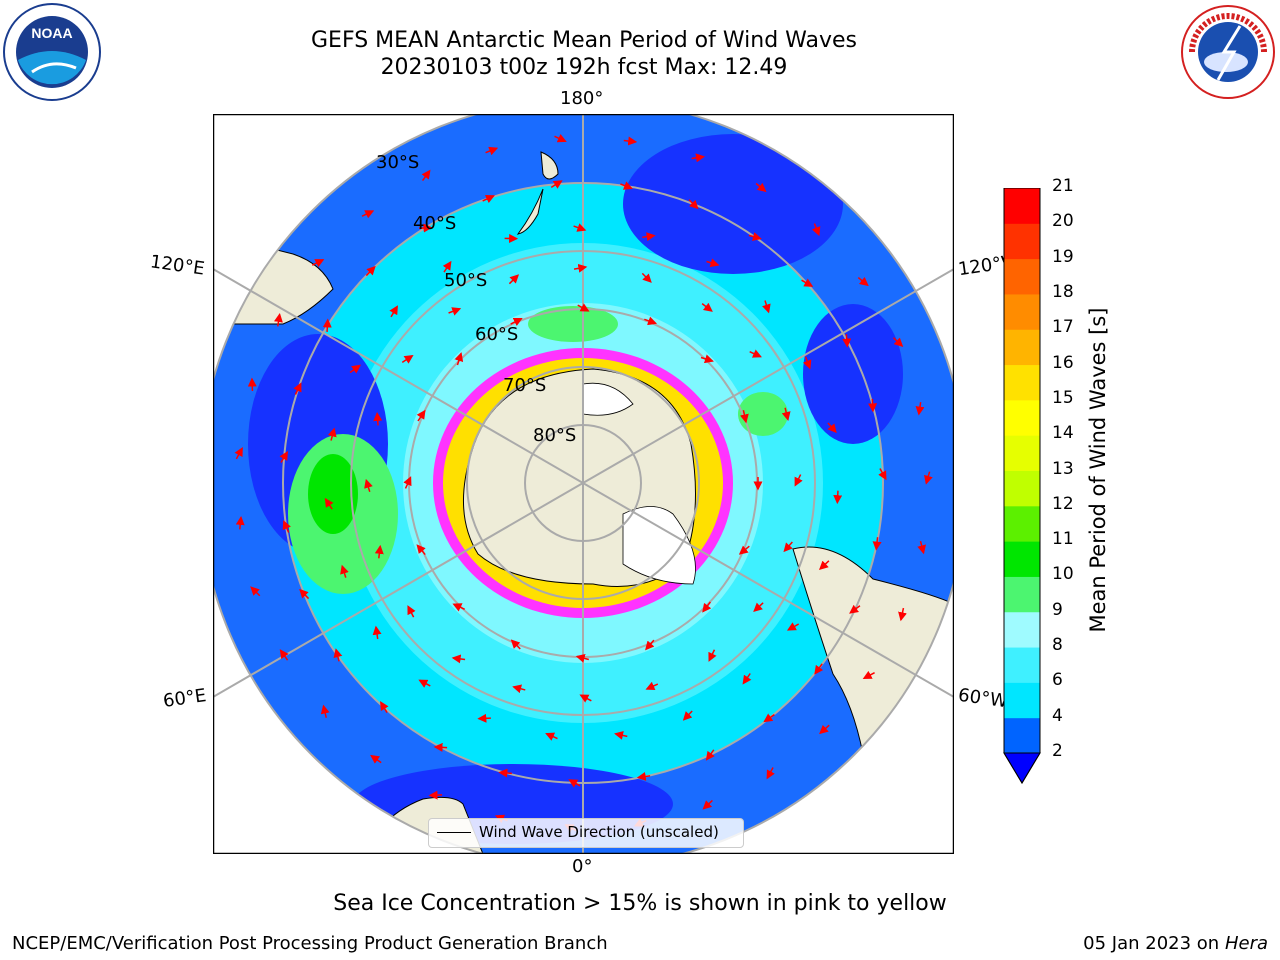 The height and width of the screenshot is (960, 1280). What do you see at coordinates (582, 866) in the screenshot?
I see `lon-label-bottom: 0°` at bounding box center [582, 866].